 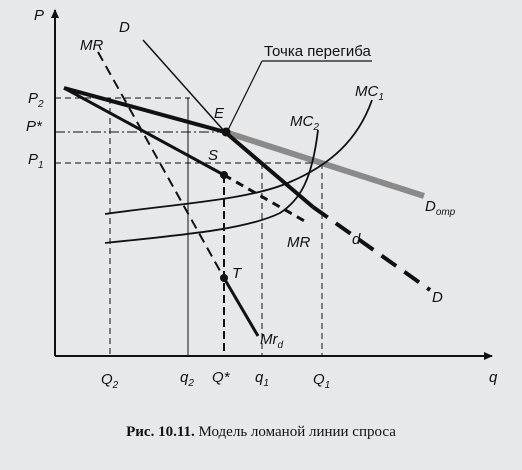 What do you see at coordinates (371, 248) in the screenshot?
I see `demand-D-dashed` at bounding box center [371, 248].